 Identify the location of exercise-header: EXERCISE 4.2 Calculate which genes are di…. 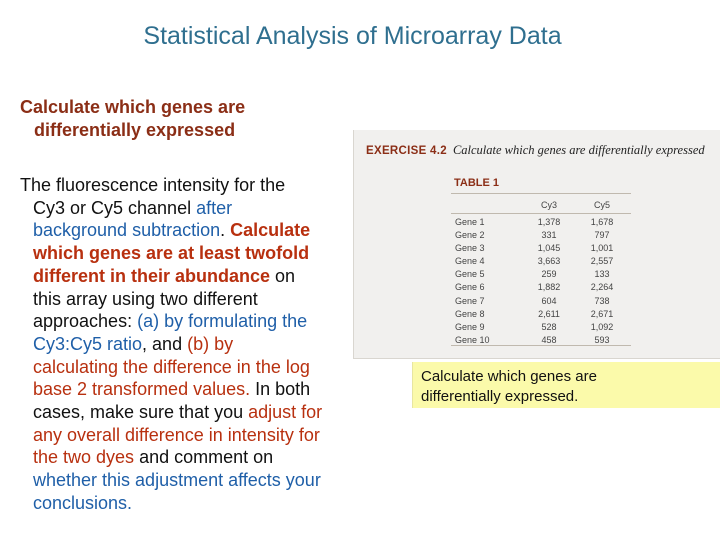
(535, 150).